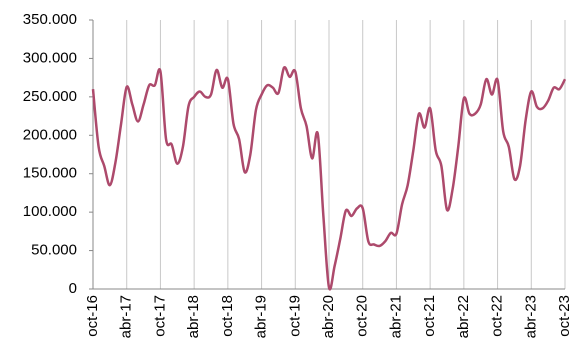  Describe the element at coordinates (50, 211) in the screenshot. I see `y-tick-label: 100.000` at that location.